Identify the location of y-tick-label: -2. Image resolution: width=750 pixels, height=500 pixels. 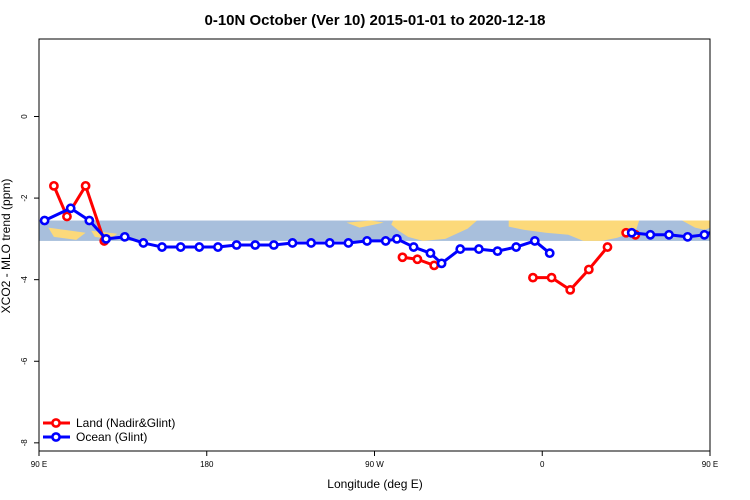
(24, 198).